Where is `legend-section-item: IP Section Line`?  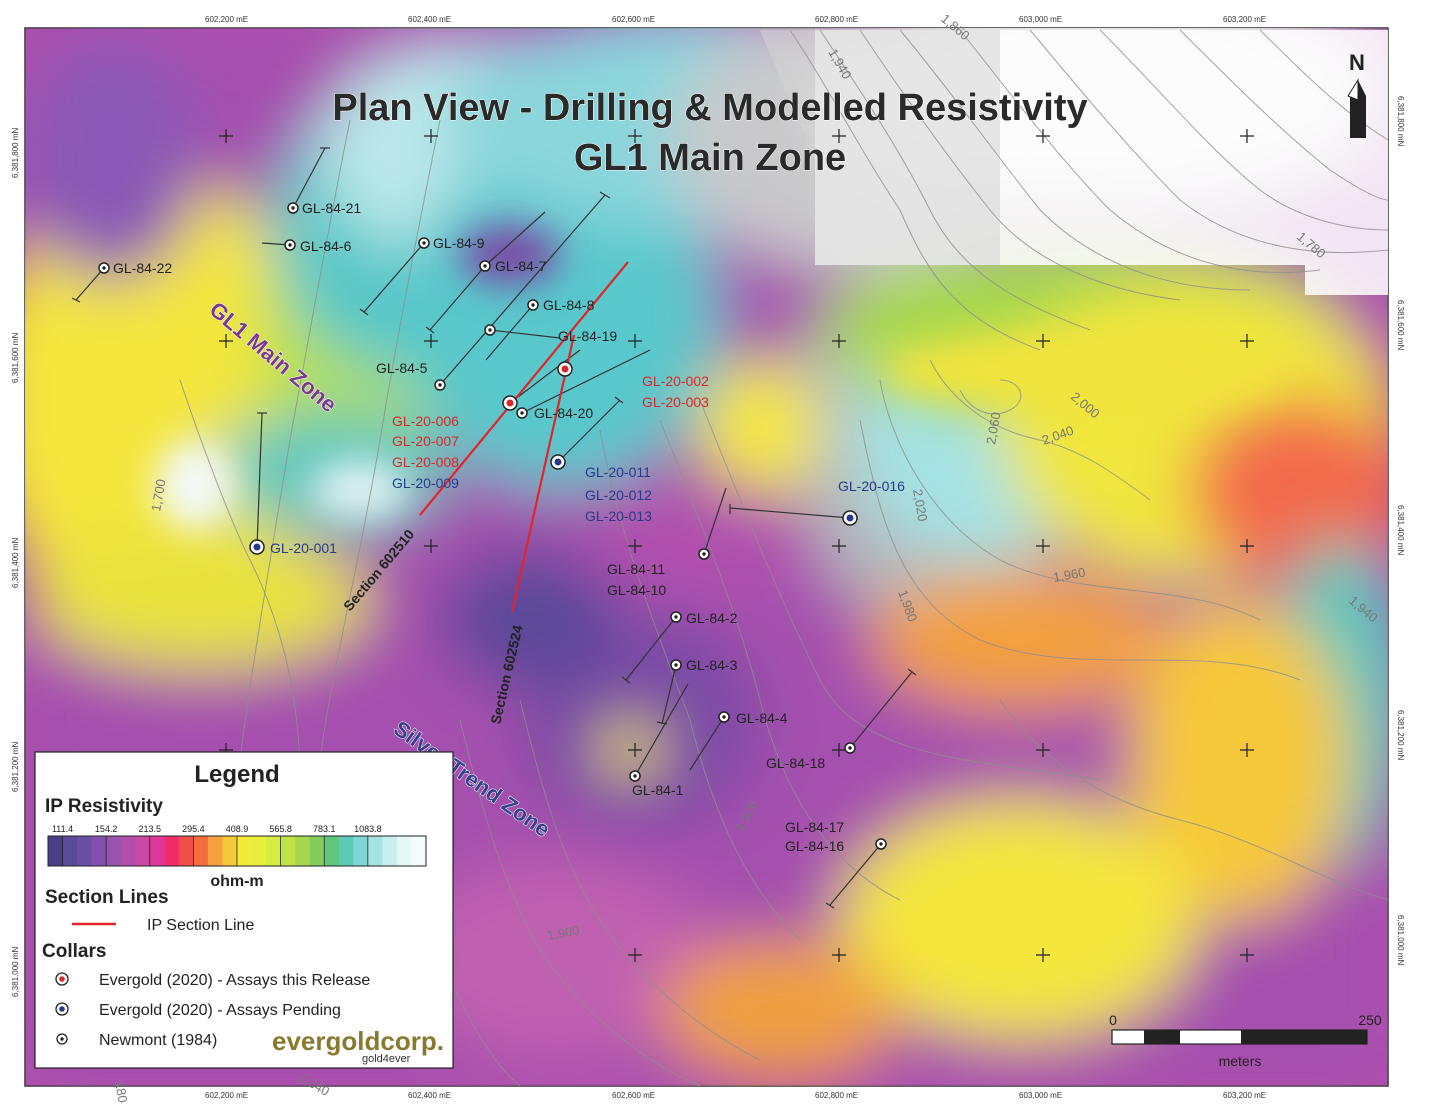
legend-section-item: IP Section Line is located at coordinates (200, 925).